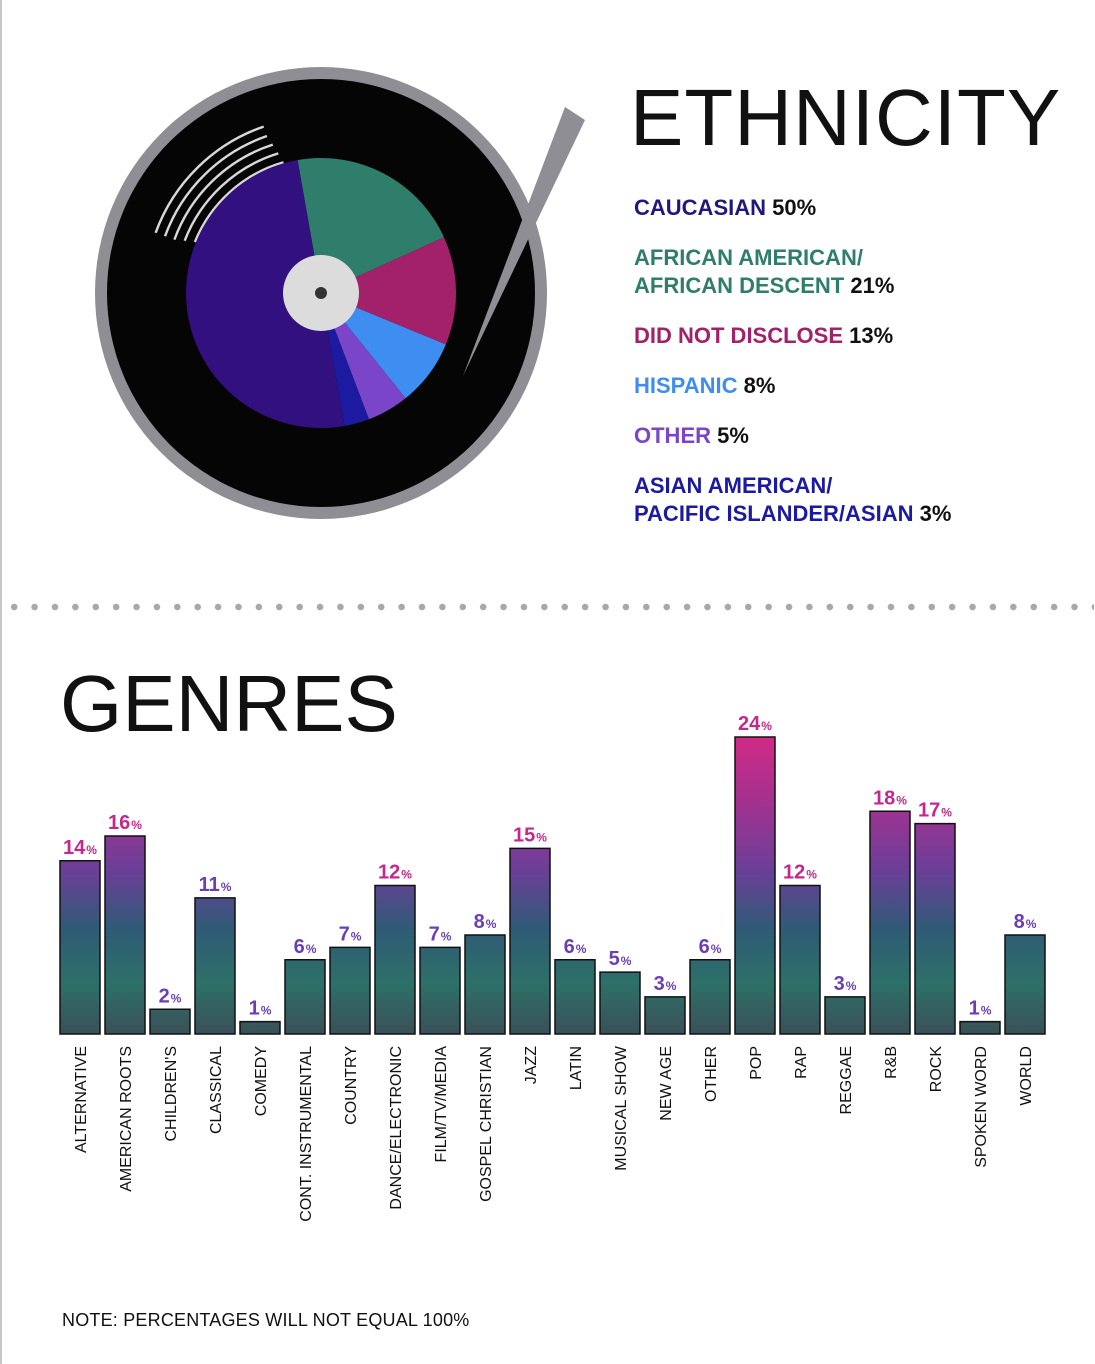 The width and height of the screenshot is (1095, 1364). Describe the element at coordinates (1, 682) in the screenshot. I see `left-border` at that location.